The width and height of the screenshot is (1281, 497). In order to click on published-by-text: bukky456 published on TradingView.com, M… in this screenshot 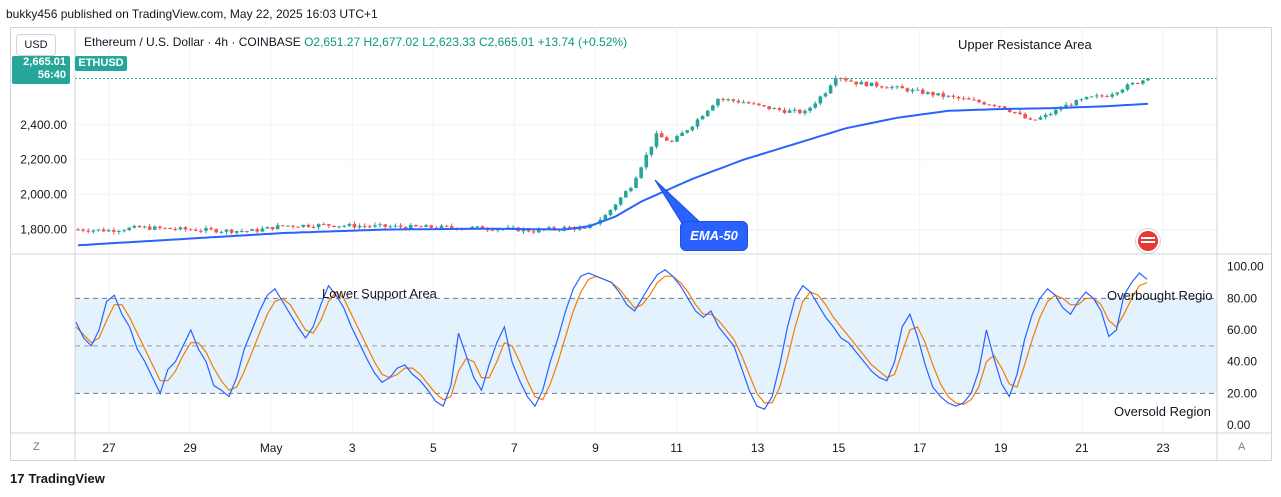, I will do `click(192, 14)`.